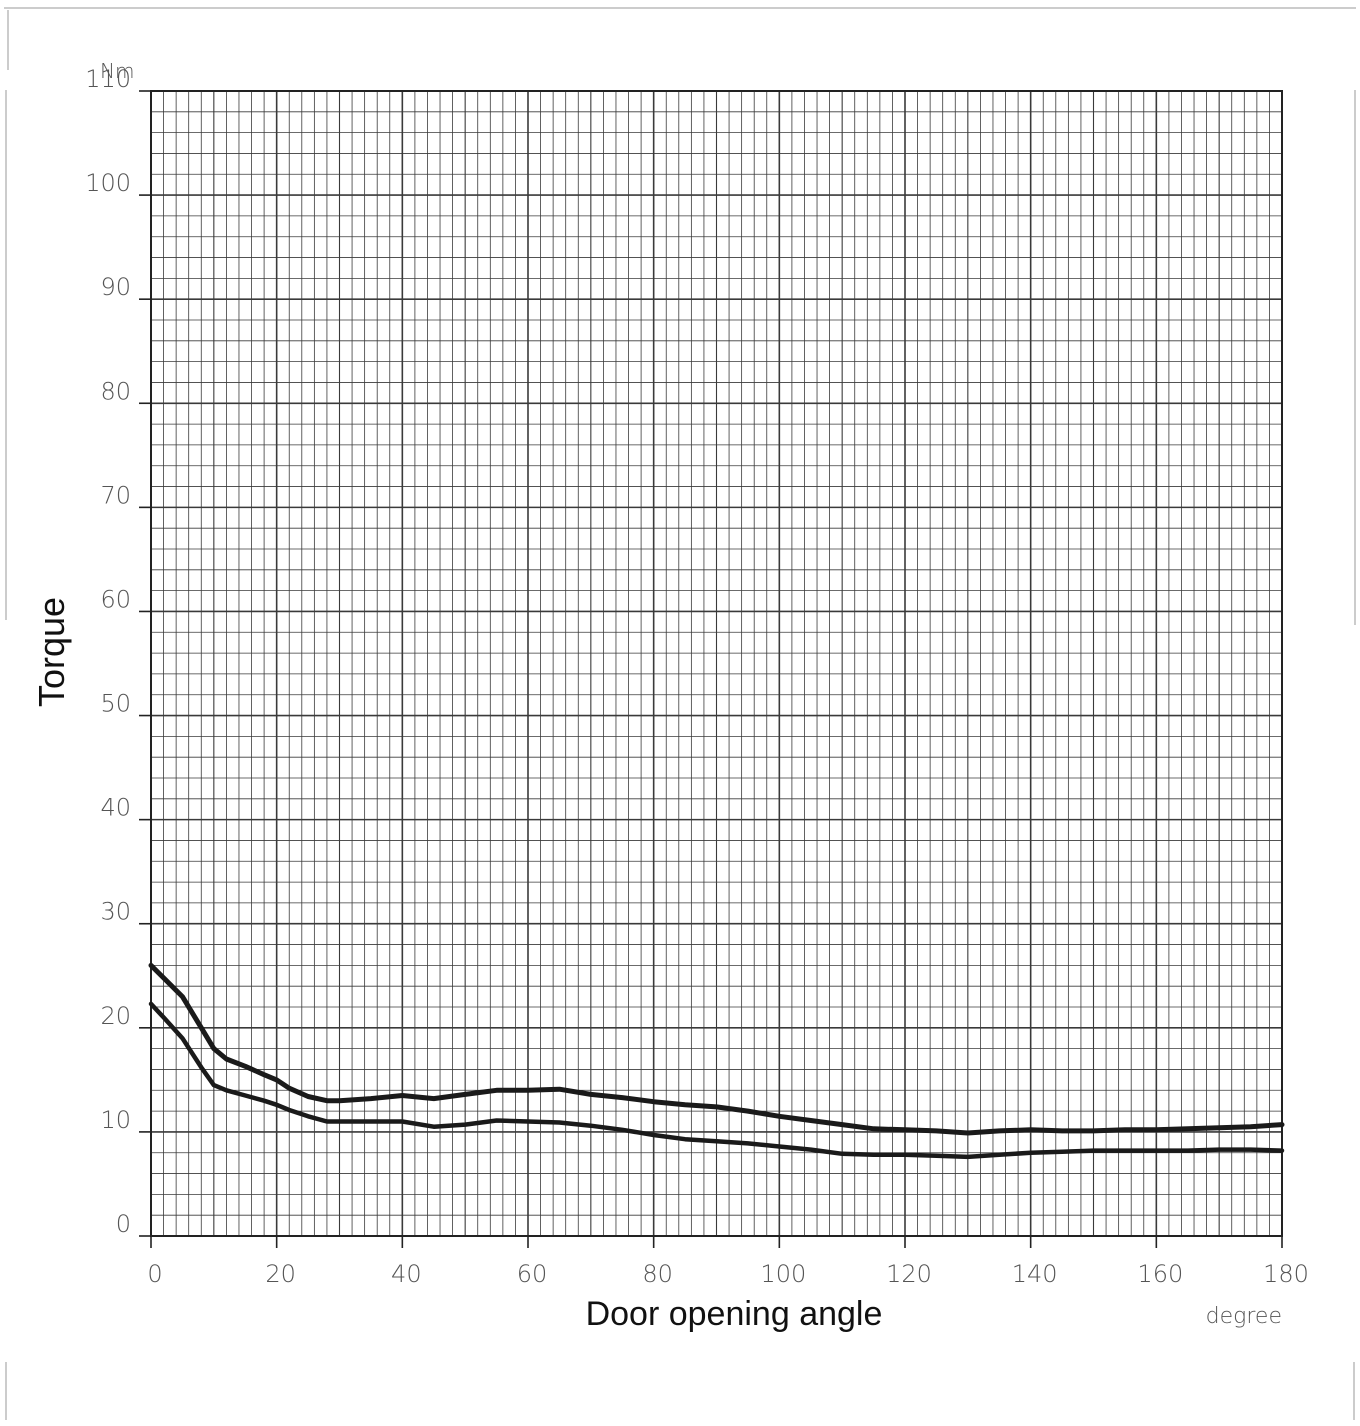 This screenshot has width=1360, height=1426. What do you see at coordinates (1244, 1316) in the screenshot?
I see `x-unit-label: degree` at bounding box center [1244, 1316].